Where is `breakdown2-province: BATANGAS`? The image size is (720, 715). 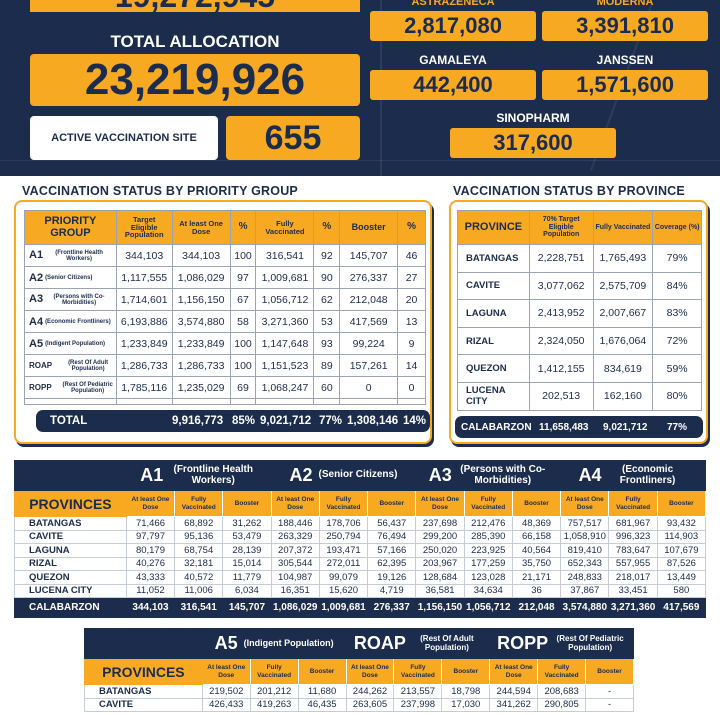 breakdown2-province: BATANGAS is located at coordinates (143, 691).